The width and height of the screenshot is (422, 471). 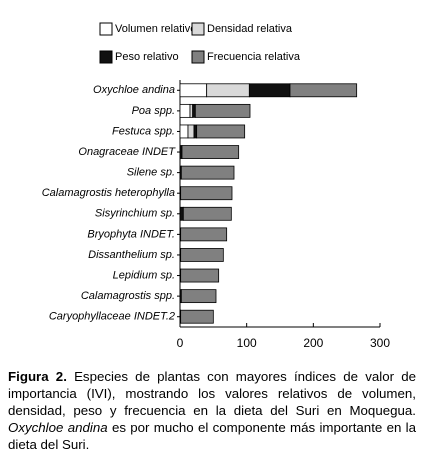 I want to click on x-tick-label: 200, so click(x=313, y=343).